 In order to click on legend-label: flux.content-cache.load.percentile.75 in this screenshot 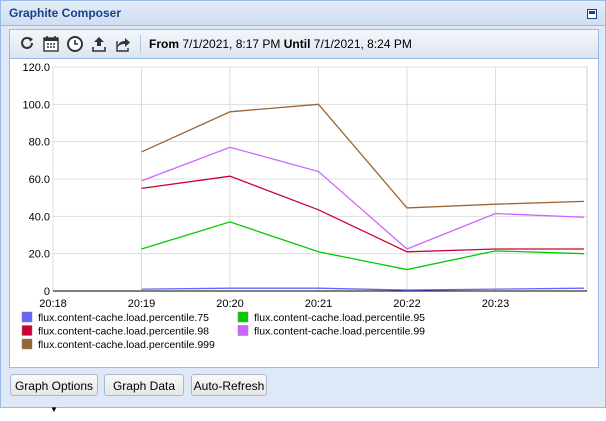, I will do `click(123, 318)`.